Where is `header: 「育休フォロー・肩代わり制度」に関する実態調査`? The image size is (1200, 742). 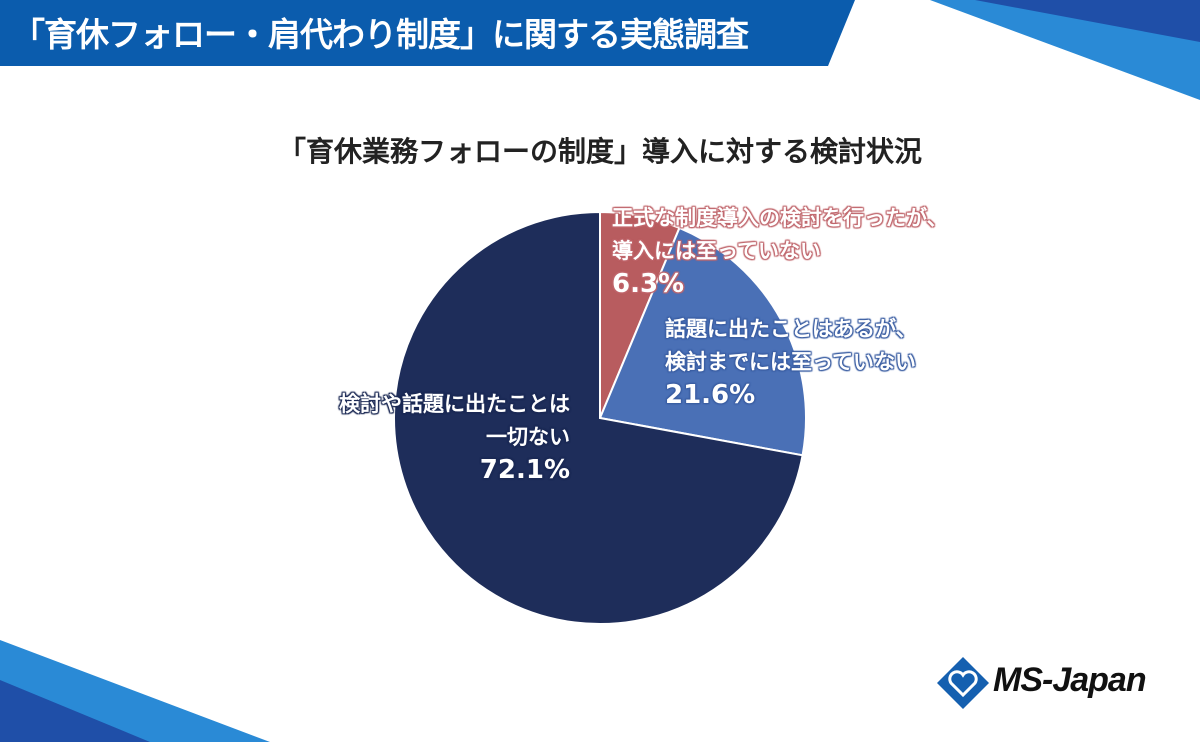 header: 「育休フォロー・肩代わり制度」に関する実態調査 is located at coordinates (600, 33).